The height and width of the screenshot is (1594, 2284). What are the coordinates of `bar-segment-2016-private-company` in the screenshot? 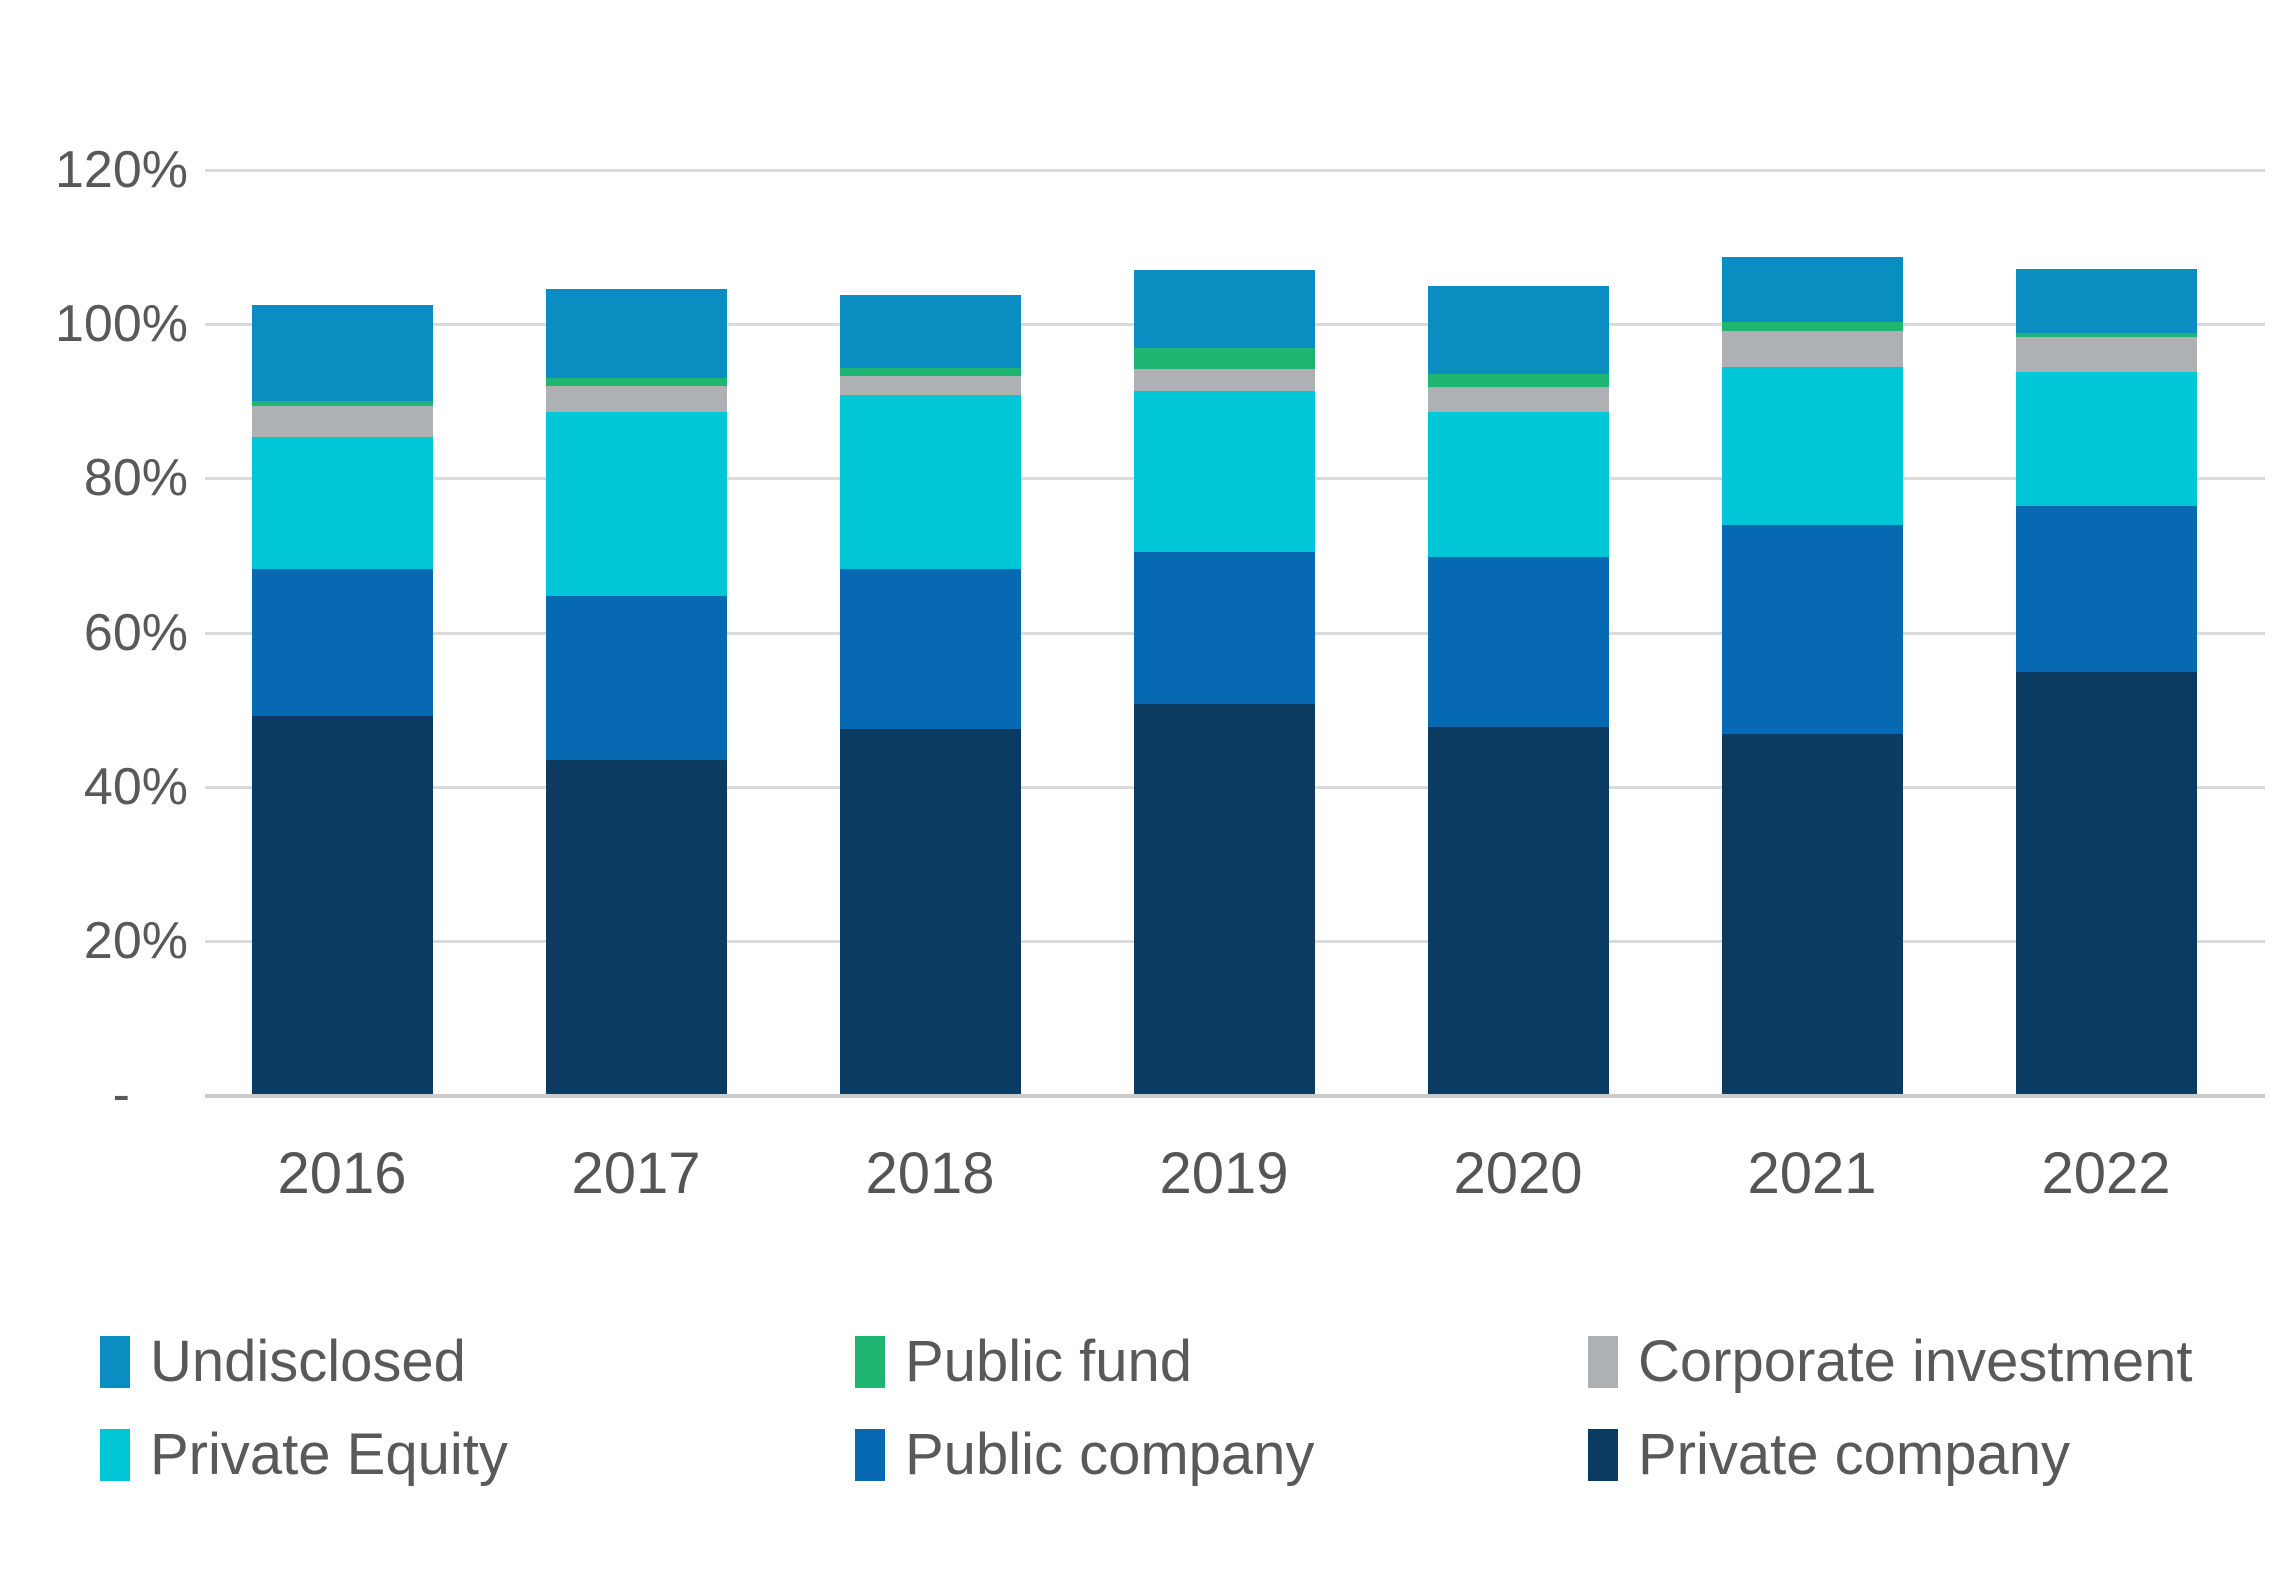 It's located at (342, 905).